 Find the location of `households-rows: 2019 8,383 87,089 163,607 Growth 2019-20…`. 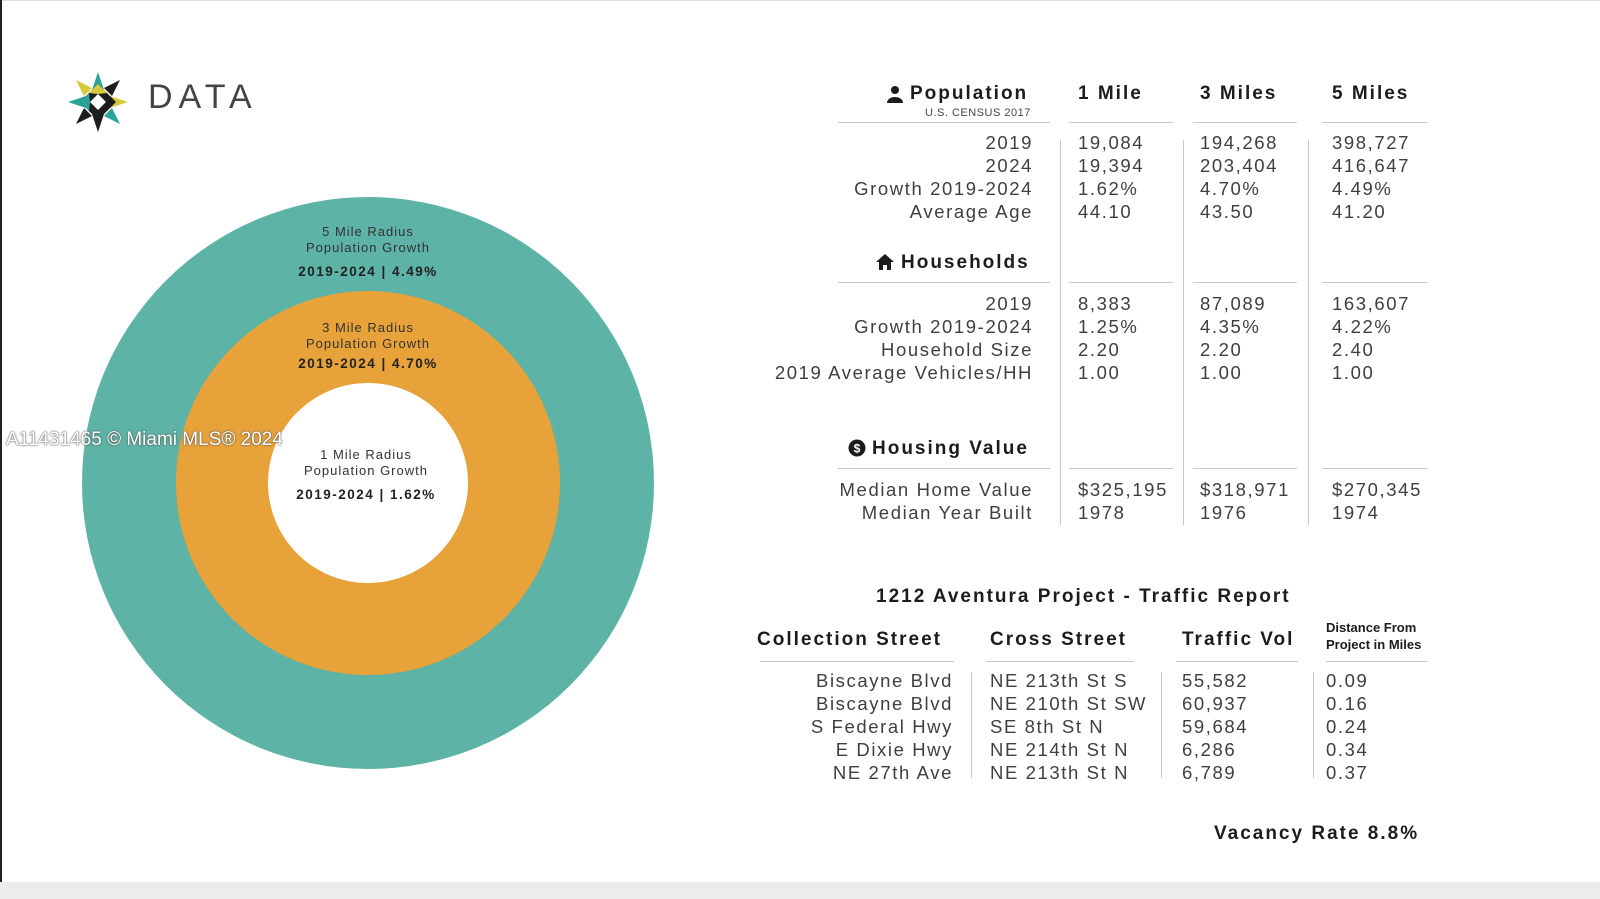

households-rows: 2019 8,383 87,089 163,607 Growth 2019-20… is located at coordinates (1070, 338).